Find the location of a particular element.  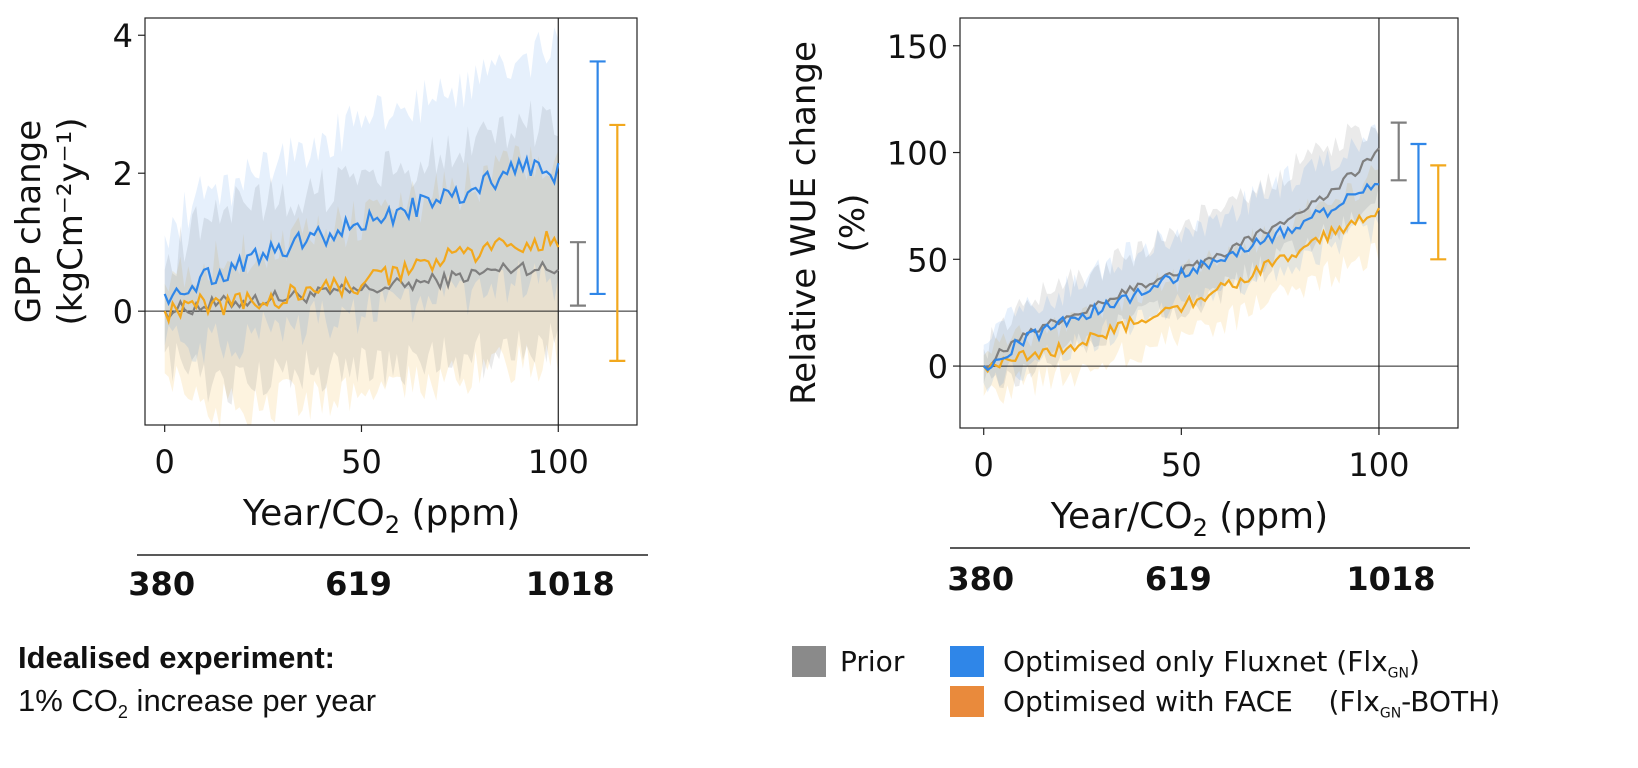

series-line-prior is located at coordinates (1181, 258).